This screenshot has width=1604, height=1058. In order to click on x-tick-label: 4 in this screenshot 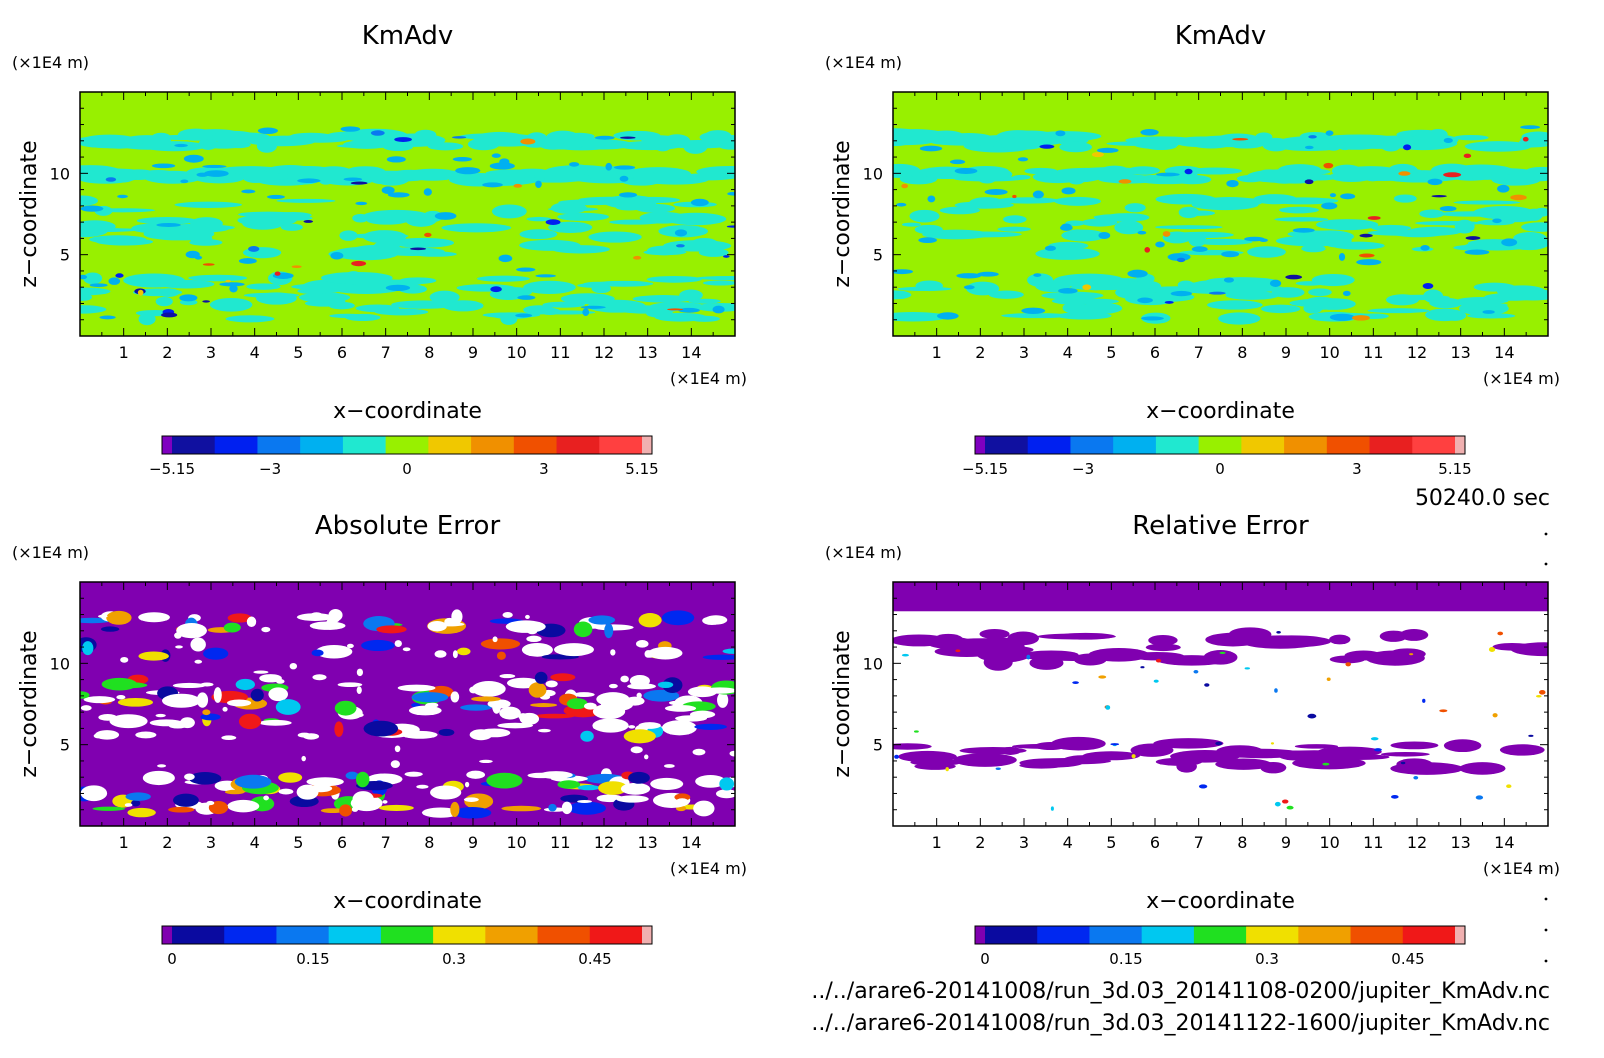, I will do `click(1068, 352)`.